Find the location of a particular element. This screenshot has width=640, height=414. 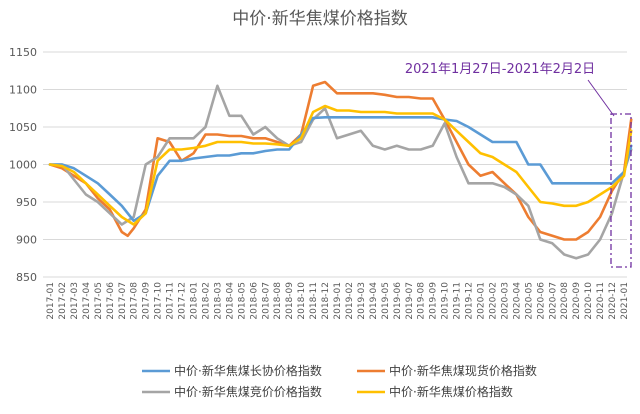

x-tick-label: 2020-11 is located at coordinates (601, 301).